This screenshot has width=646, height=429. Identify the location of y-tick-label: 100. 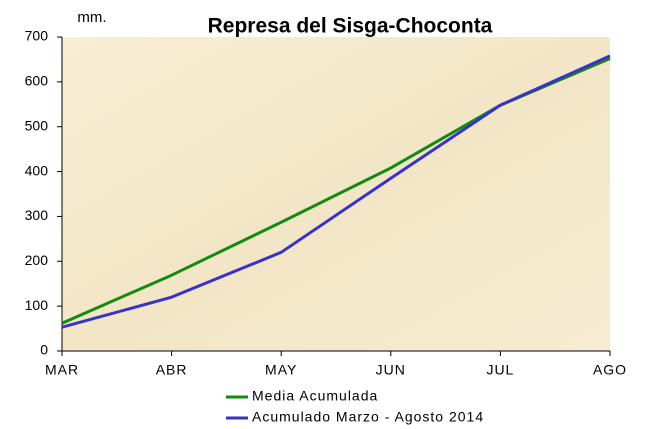
(37, 305).